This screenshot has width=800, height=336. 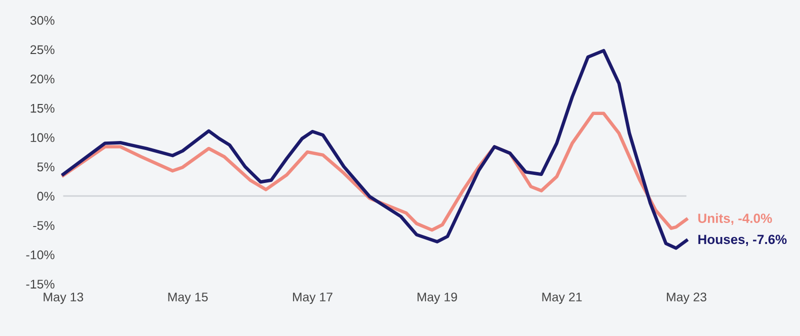 What do you see at coordinates (64, 298) in the screenshot?
I see `x-tick-label: May 13` at bounding box center [64, 298].